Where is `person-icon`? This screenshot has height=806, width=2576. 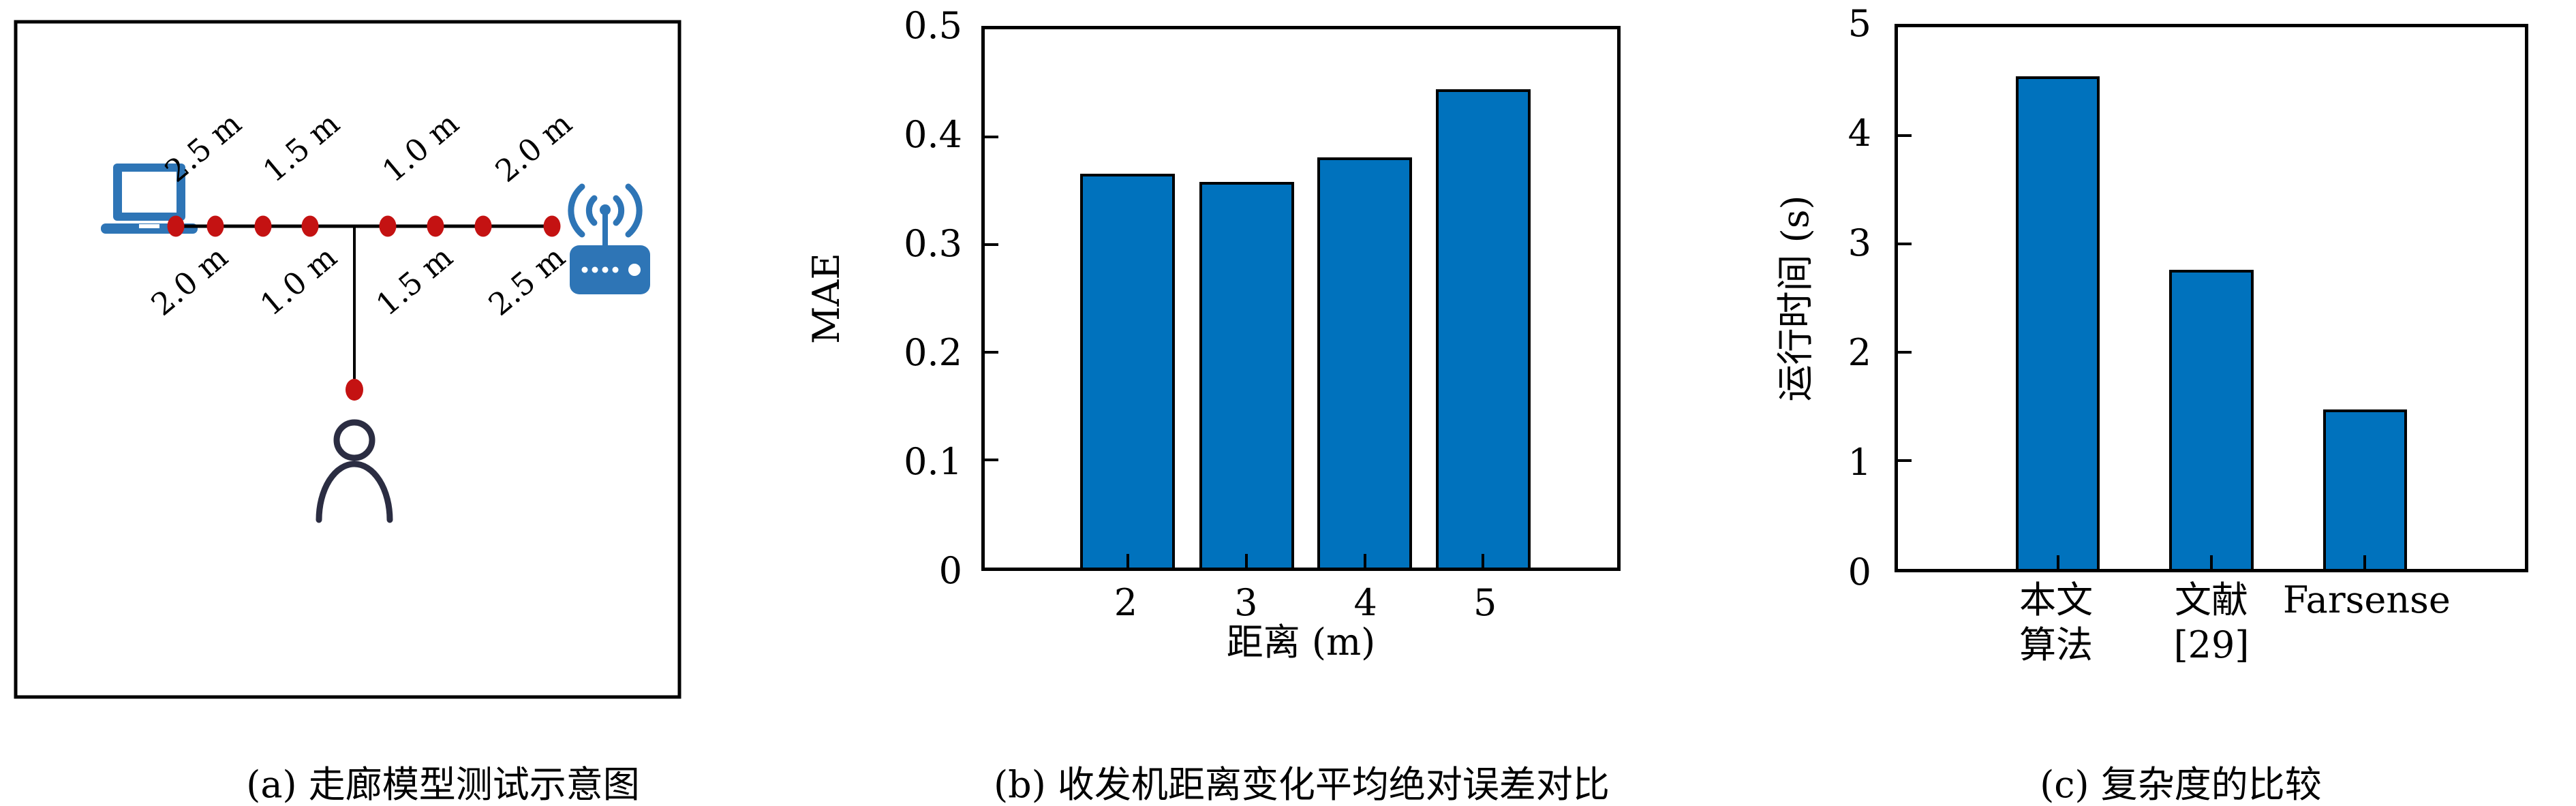
person-icon is located at coordinates (354, 471).